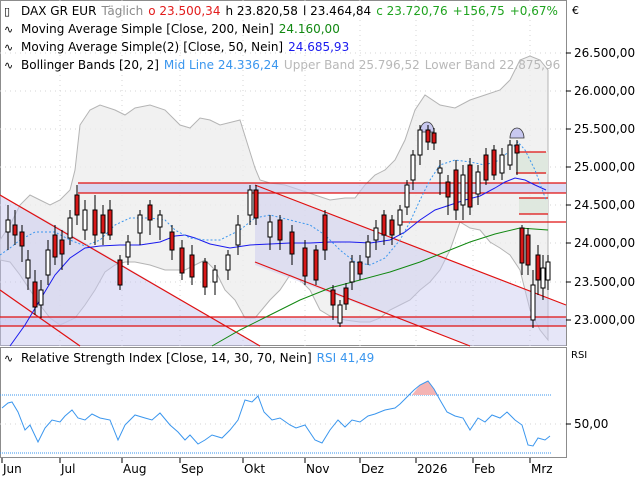 The width and height of the screenshot is (640, 480). I want to click on rsi-line, so click(276, 413).